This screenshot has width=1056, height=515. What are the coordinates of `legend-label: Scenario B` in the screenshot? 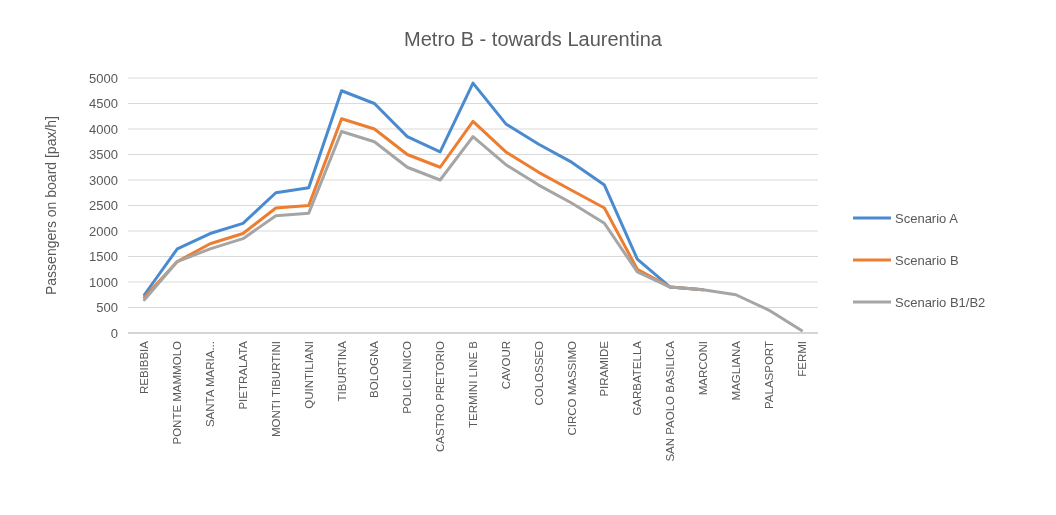 It's located at (927, 260).